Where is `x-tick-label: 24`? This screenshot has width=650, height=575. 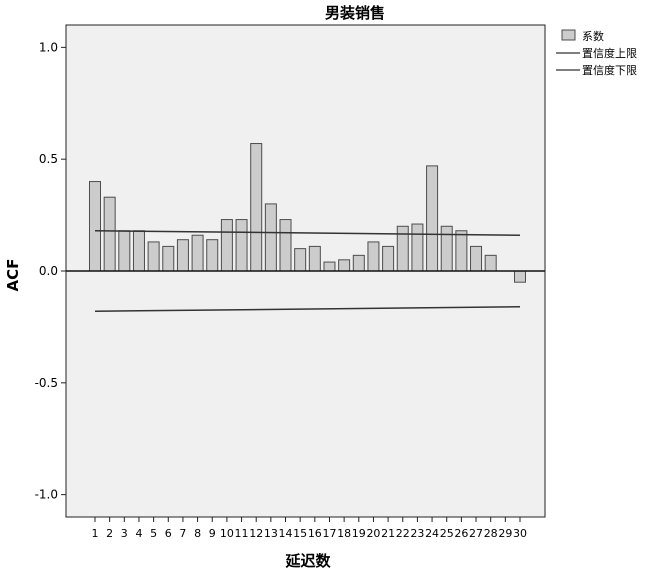
x-tick-label: 24 is located at coordinates (432, 533).